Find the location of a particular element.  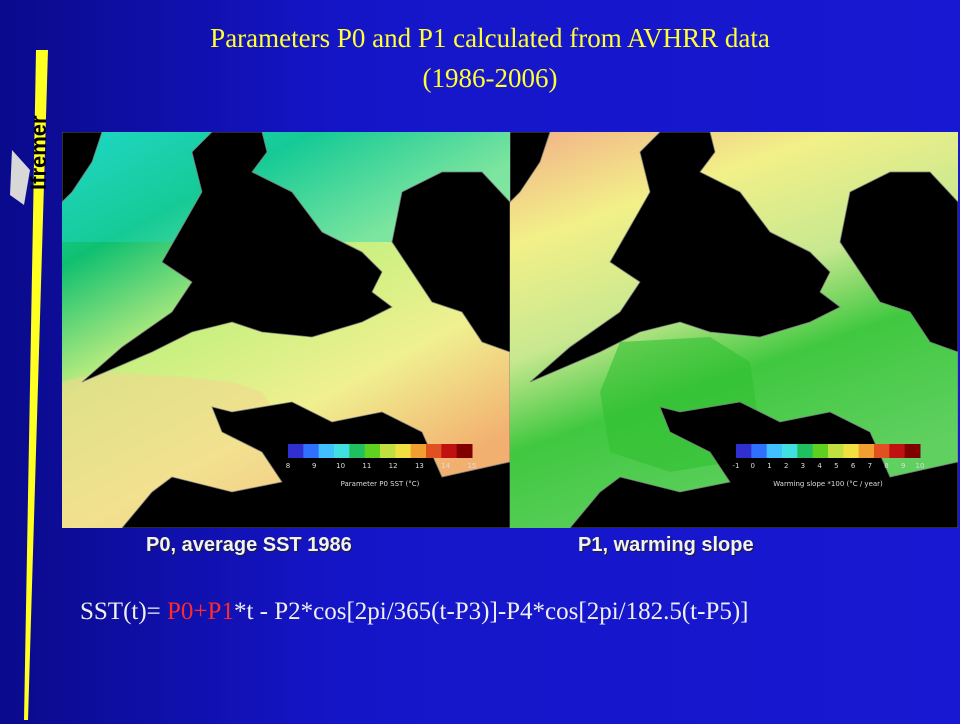

colorbar-p1-tick-label: 7 is located at coordinates (870, 466).